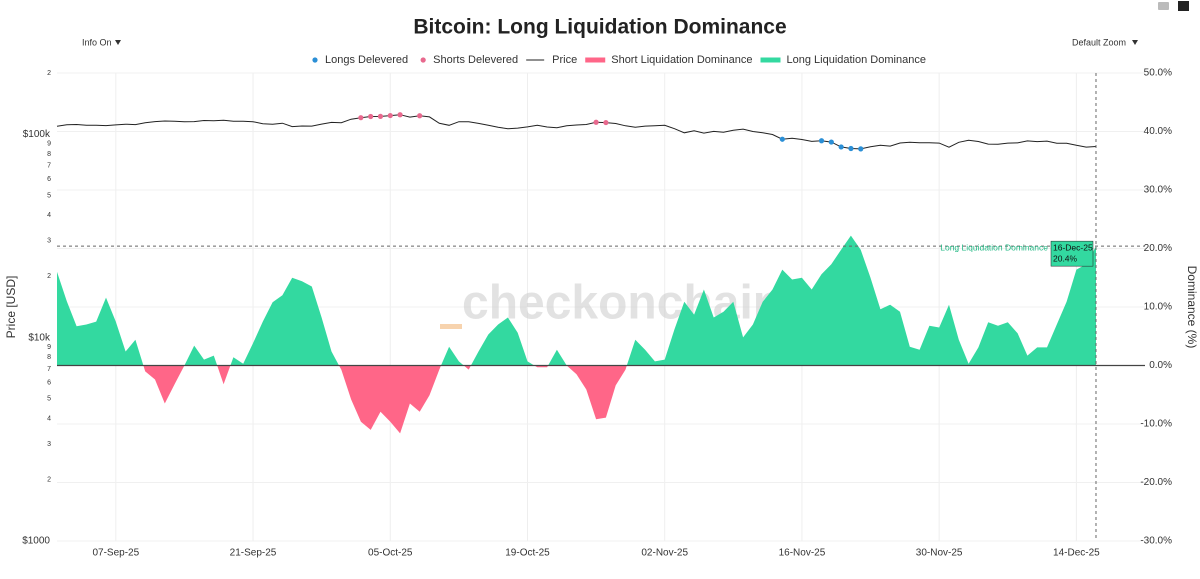  Describe the element at coordinates (36, 541) in the screenshot. I see `y-tick-label: $1000` at that location.